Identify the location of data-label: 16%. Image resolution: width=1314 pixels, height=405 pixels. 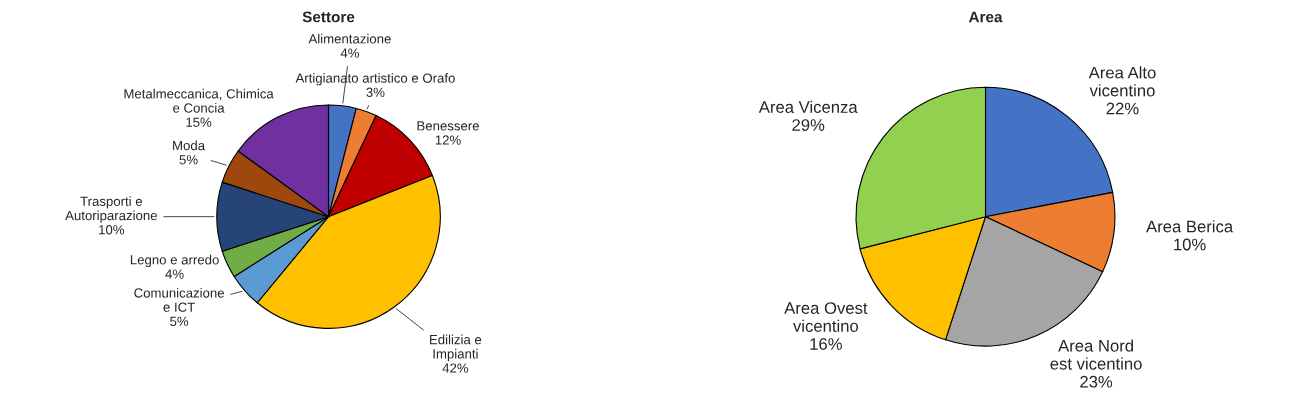
(826, 344).